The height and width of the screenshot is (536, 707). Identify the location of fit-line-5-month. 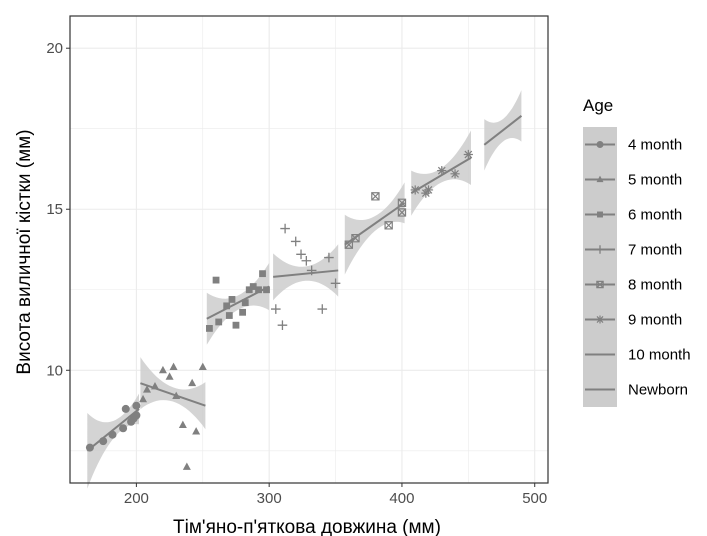
(173, 394).